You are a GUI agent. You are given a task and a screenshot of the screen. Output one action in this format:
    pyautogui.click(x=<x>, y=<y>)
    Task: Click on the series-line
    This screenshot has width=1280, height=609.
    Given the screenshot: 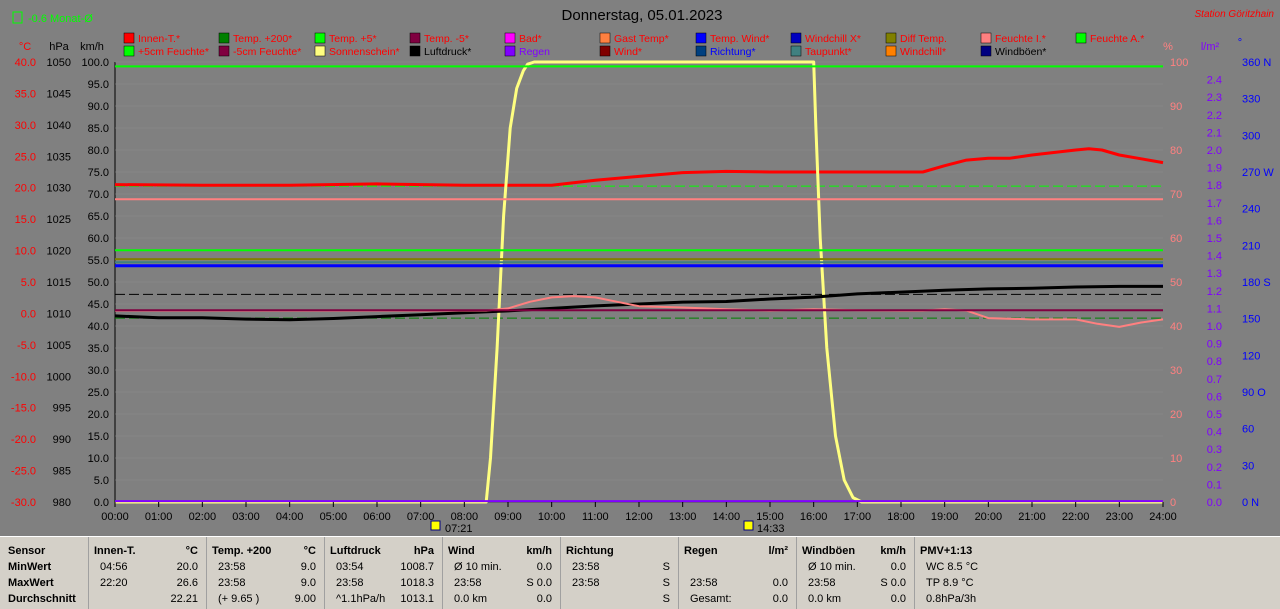 What is the action you would take?
    pyautogui.click(x=639, y=167)
    